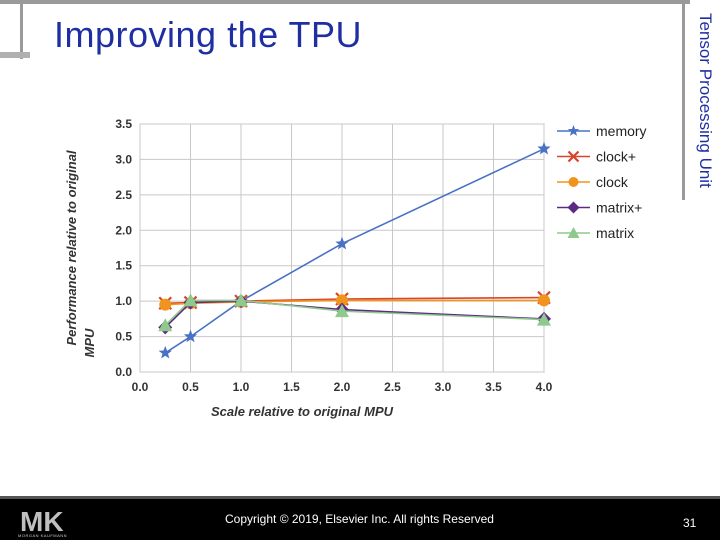 This screenshot has width=720, height=540. Describe the element at coordinates (354, 312) in the screenshot. I see `series-matrix` at that location.